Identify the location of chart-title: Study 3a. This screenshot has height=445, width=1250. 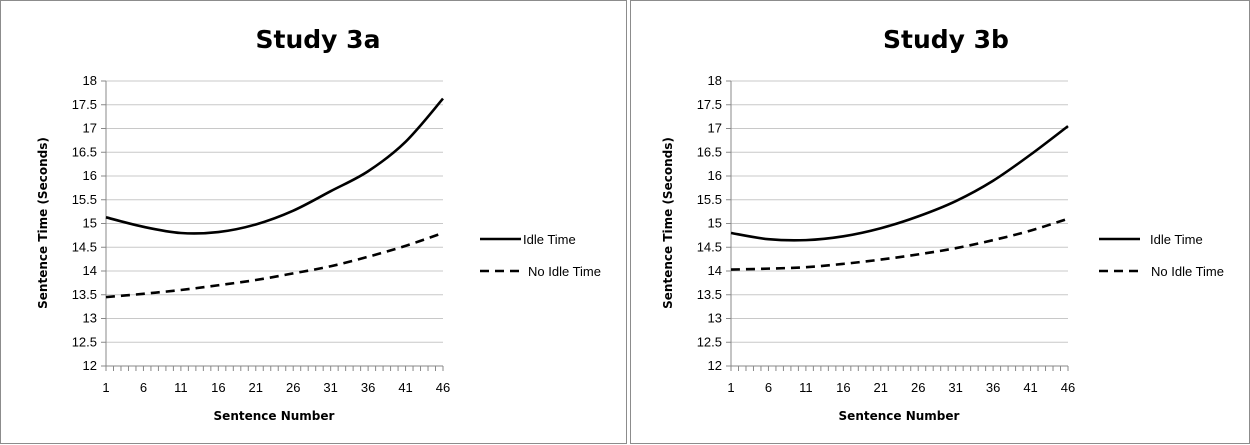
(318, 39).